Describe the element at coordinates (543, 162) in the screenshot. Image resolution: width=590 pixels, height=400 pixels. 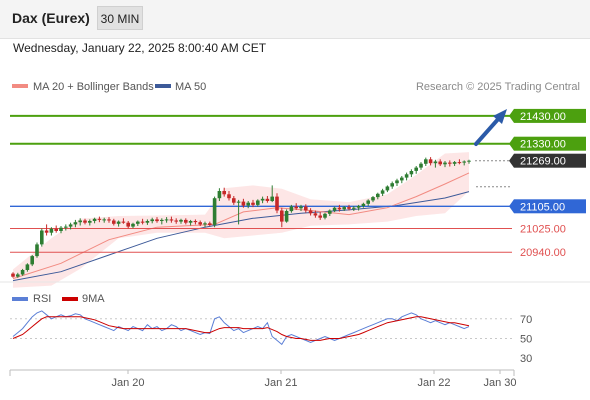
I see `level-label: 21269.00` at that location.